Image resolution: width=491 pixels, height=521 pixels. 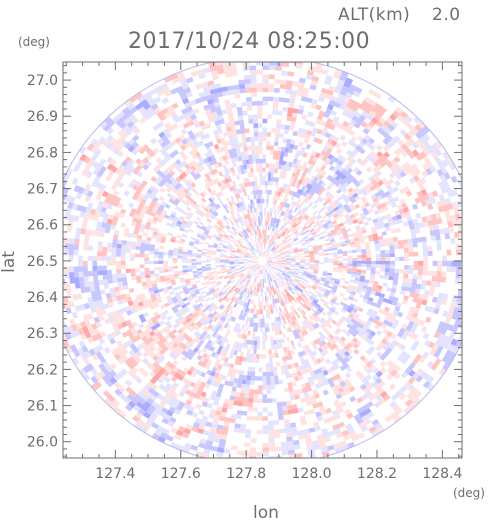 What do you see at coordinates (34, 42) in the screenshot?
I see `y-unit-label: (deg)` at bounding box center [34, 42].